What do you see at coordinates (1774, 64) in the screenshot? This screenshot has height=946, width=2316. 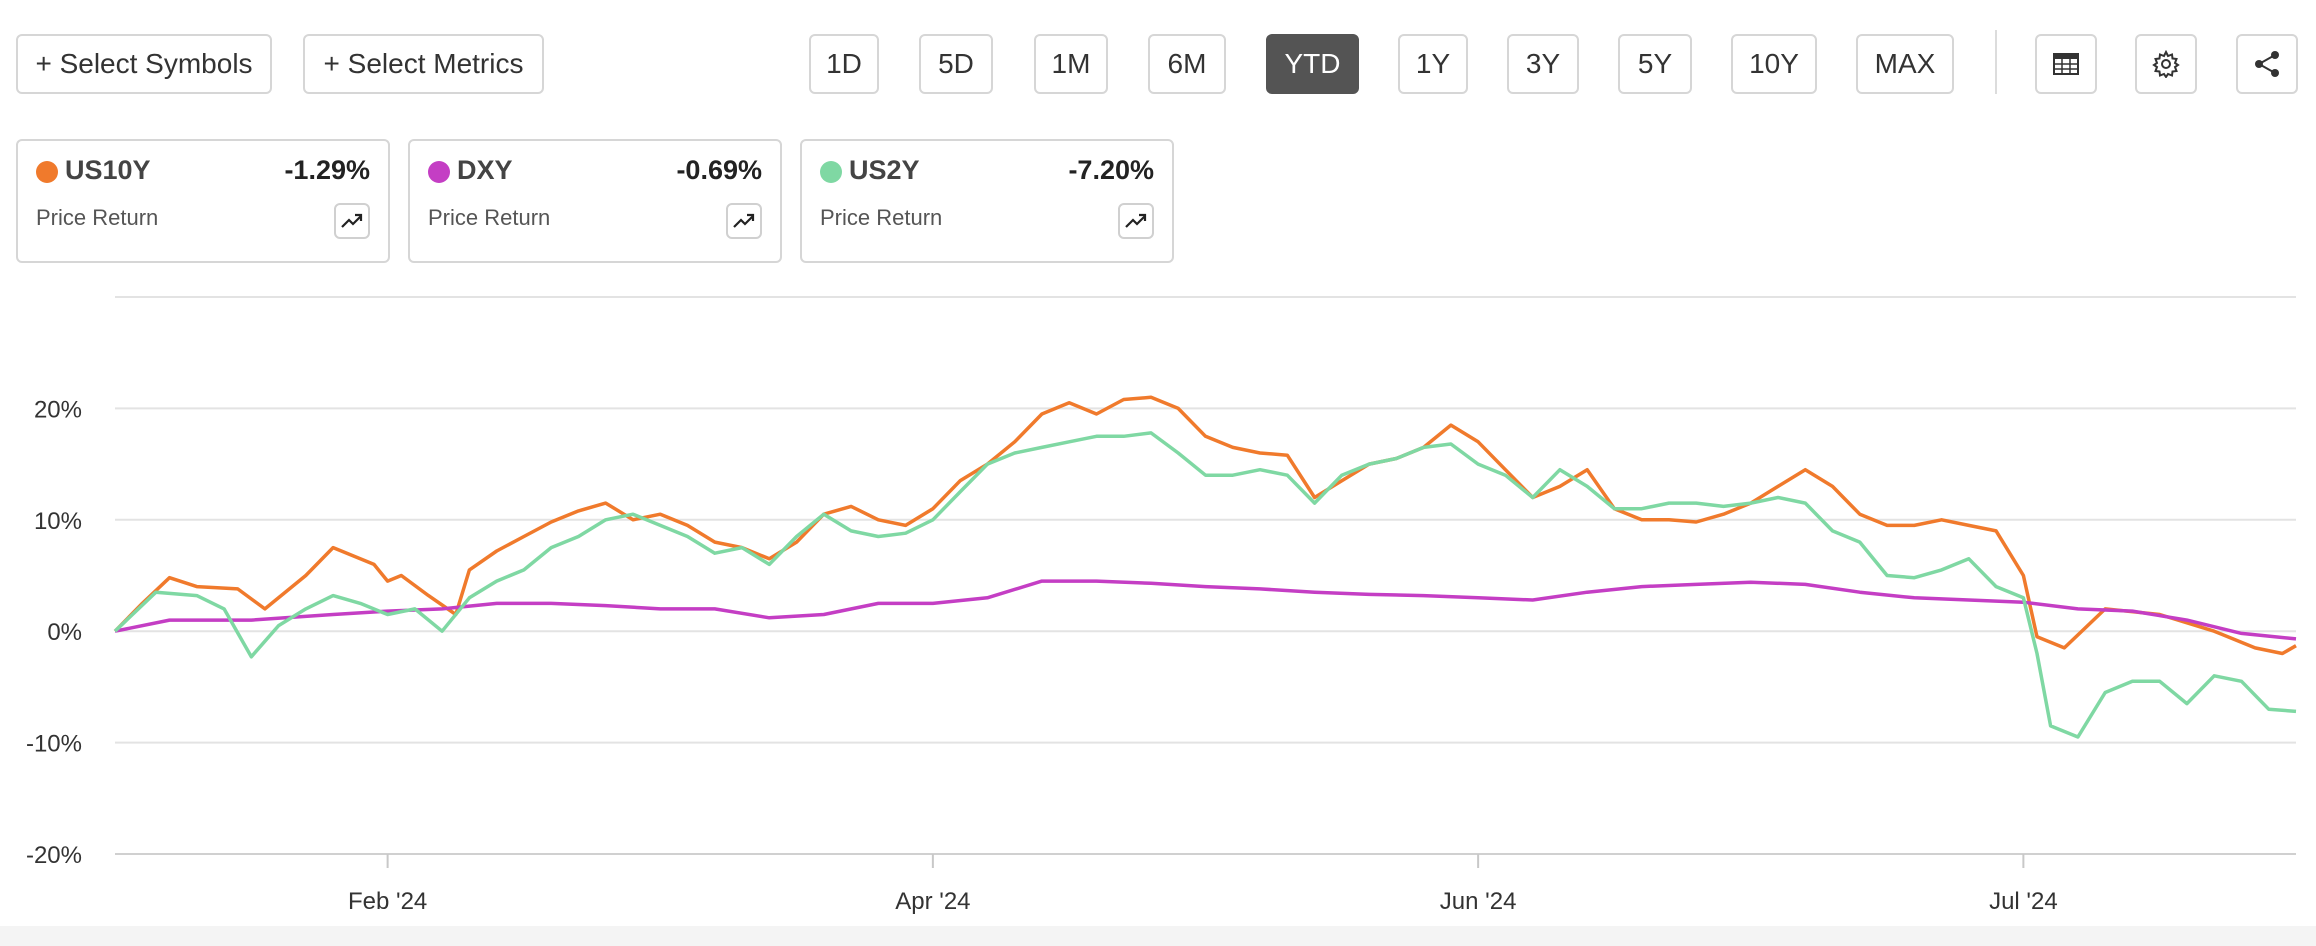 I see `range-10y-button: 10Y` at bounding box center [1774, 64].